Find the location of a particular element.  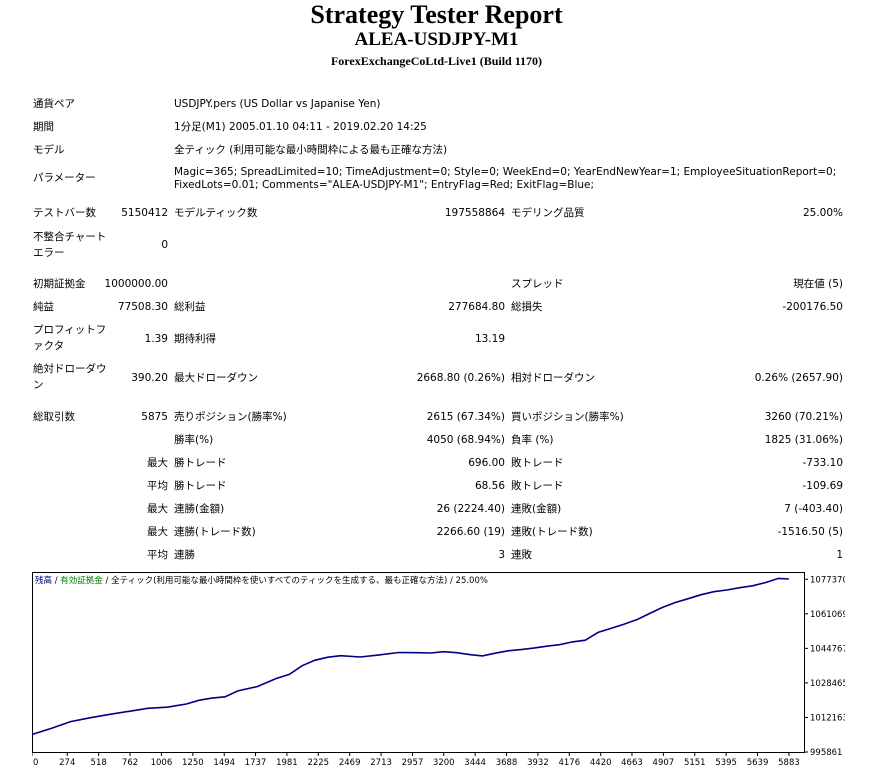

average-consecutive-wins-value: 3 is located at coordinates (501, 555).